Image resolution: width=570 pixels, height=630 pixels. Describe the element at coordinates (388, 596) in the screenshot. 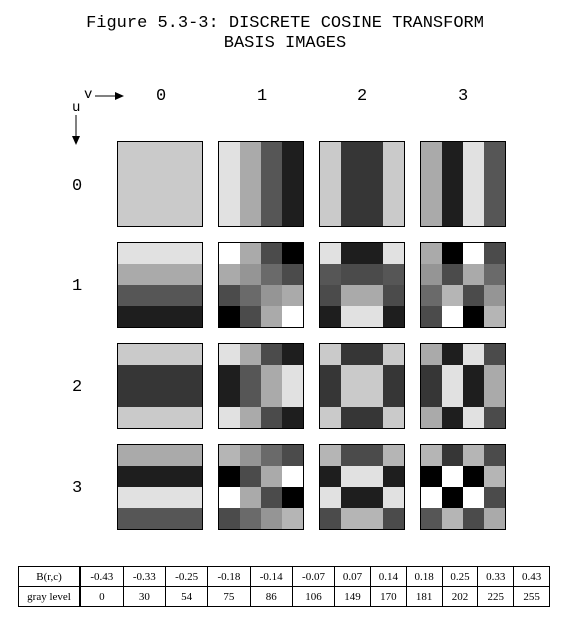

I see `legend-gray-value: 170` at that location.